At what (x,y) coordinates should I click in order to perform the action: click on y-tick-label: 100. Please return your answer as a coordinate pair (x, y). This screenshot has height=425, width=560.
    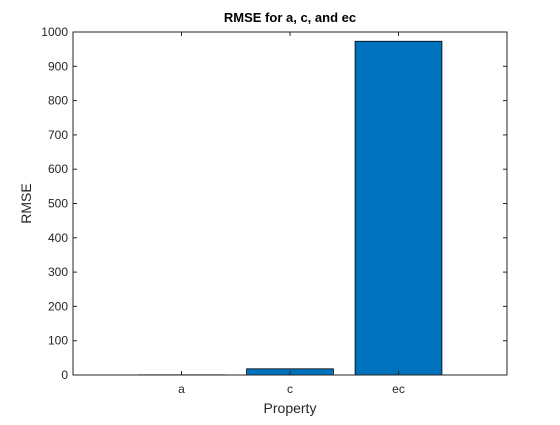
    Looking at the image, I should click on (58, 341).